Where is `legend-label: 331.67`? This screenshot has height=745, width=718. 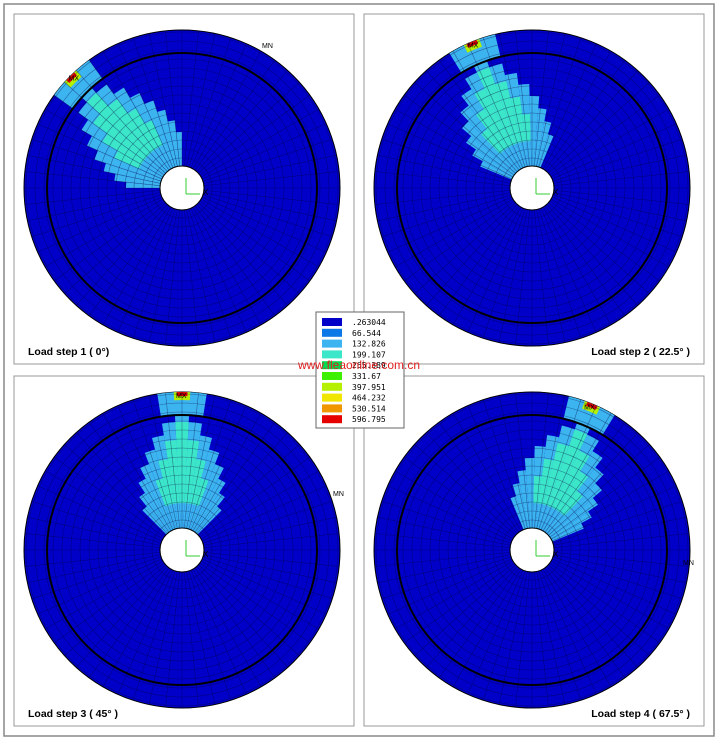 legend-label: 331.67 is located at coordinates (366, 376).